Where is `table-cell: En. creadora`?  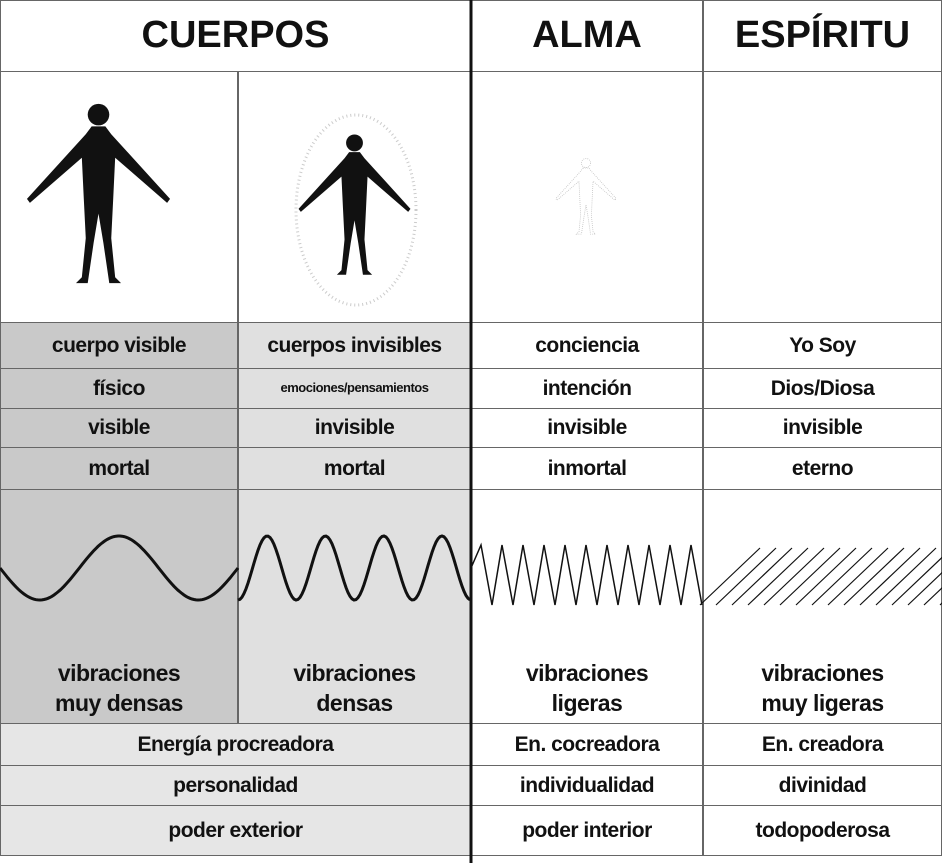
table-cell: En. creadora is located at coordinates (822, 744).